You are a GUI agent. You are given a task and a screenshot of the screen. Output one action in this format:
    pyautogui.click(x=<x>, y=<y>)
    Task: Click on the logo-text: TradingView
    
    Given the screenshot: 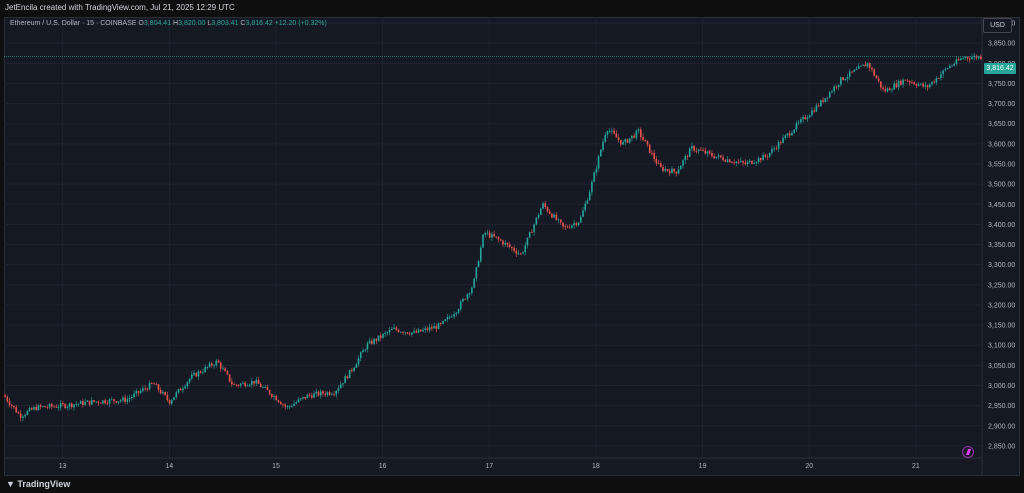 What is the action you would take?
    pyautogui.click(x=44, y=484)
    